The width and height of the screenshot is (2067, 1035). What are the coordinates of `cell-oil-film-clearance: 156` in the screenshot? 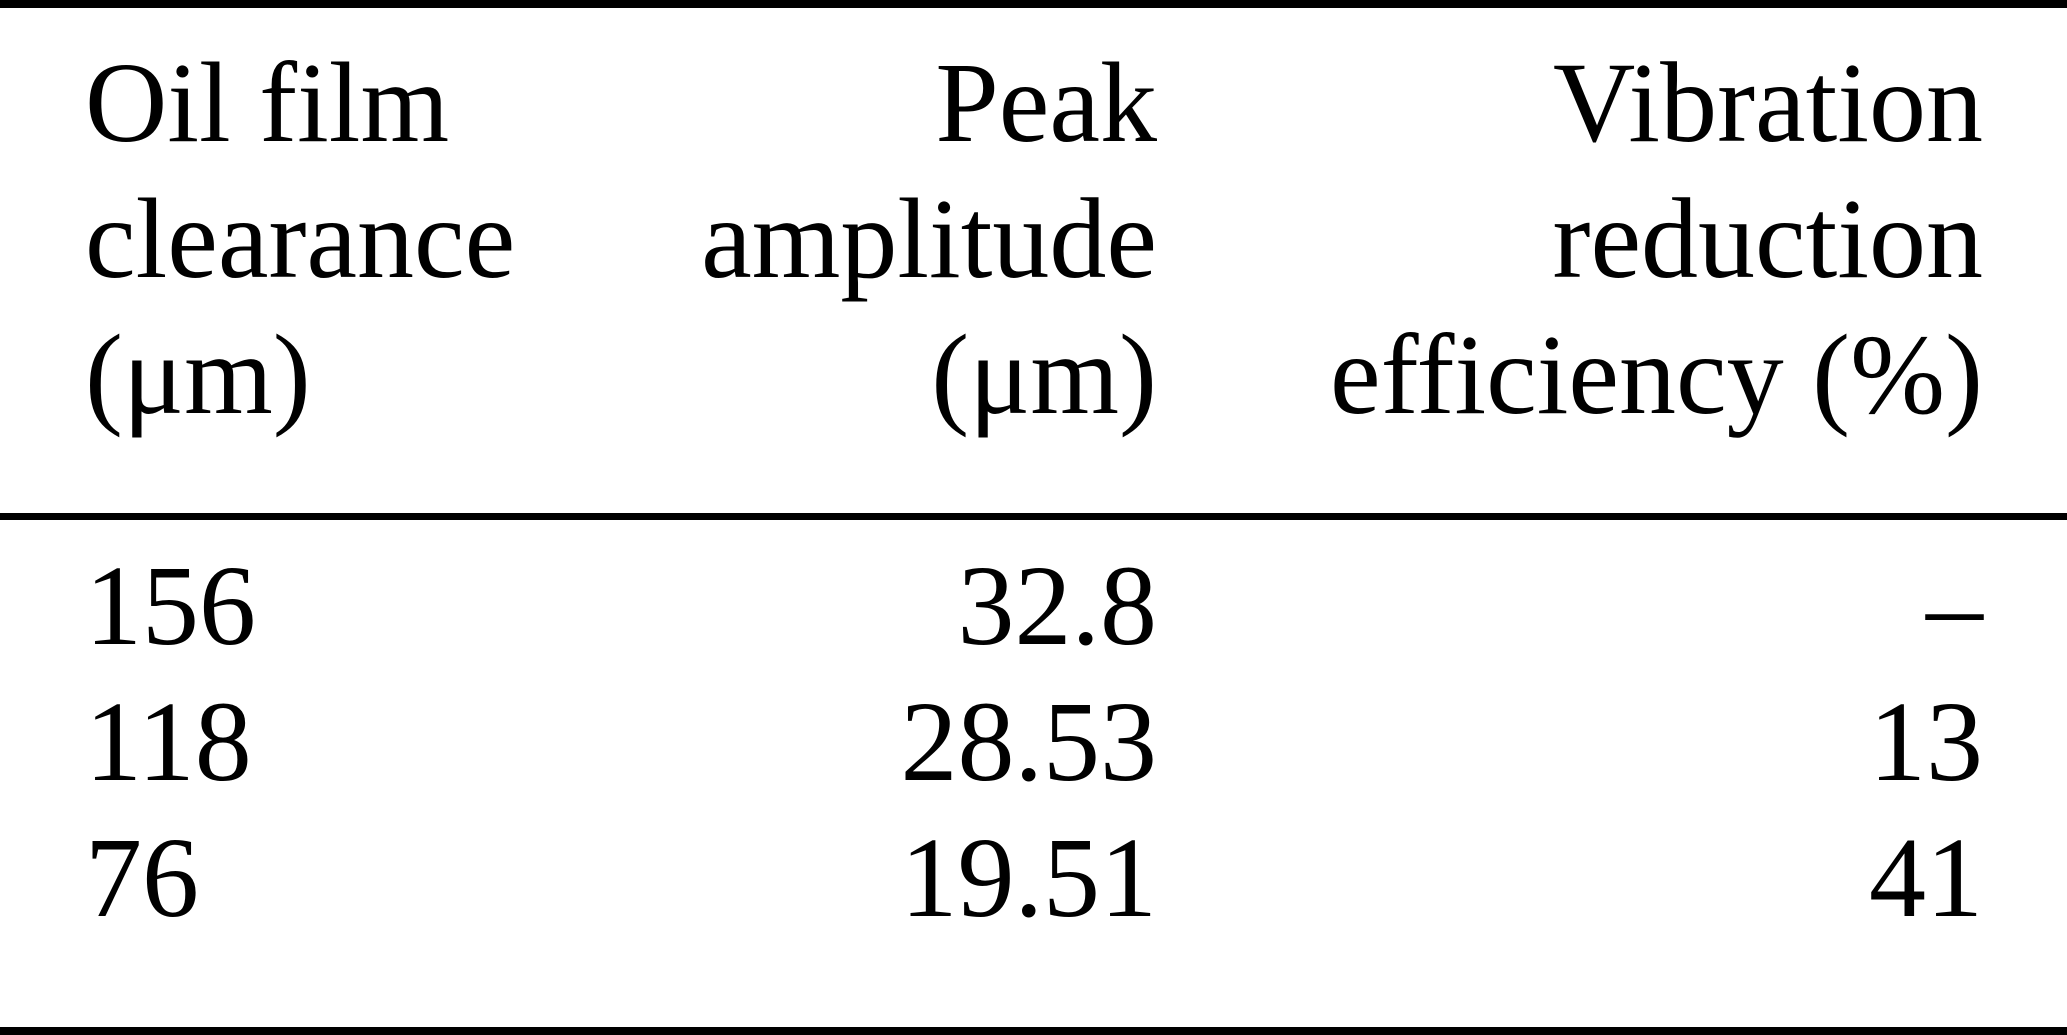 It's located at (170, 605).